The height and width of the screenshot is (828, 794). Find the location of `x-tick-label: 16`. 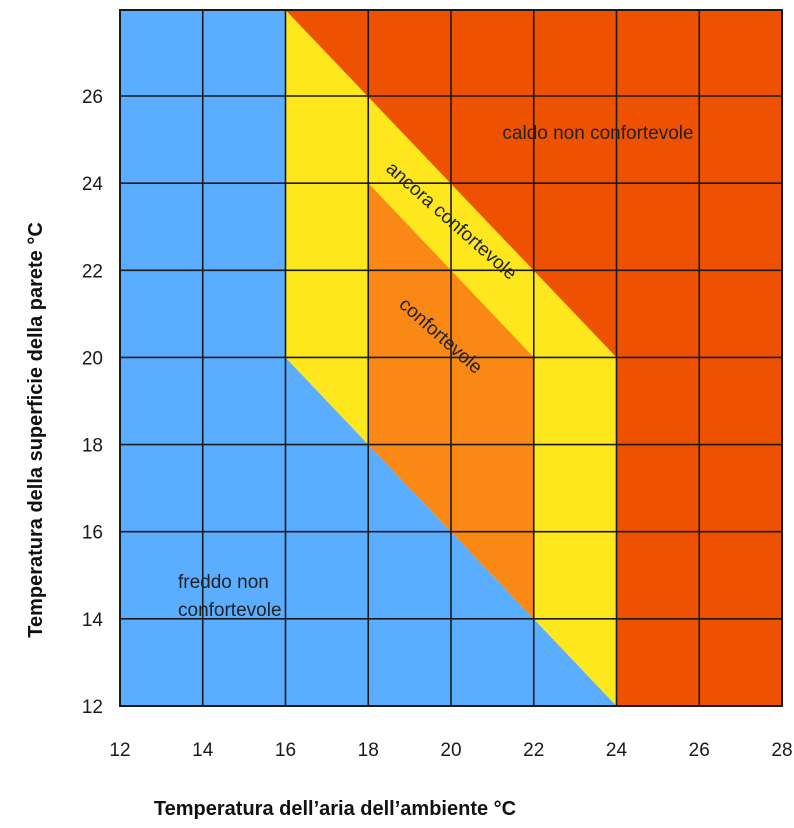

x-tick-label: 16 is located at coordinates (285, 750).